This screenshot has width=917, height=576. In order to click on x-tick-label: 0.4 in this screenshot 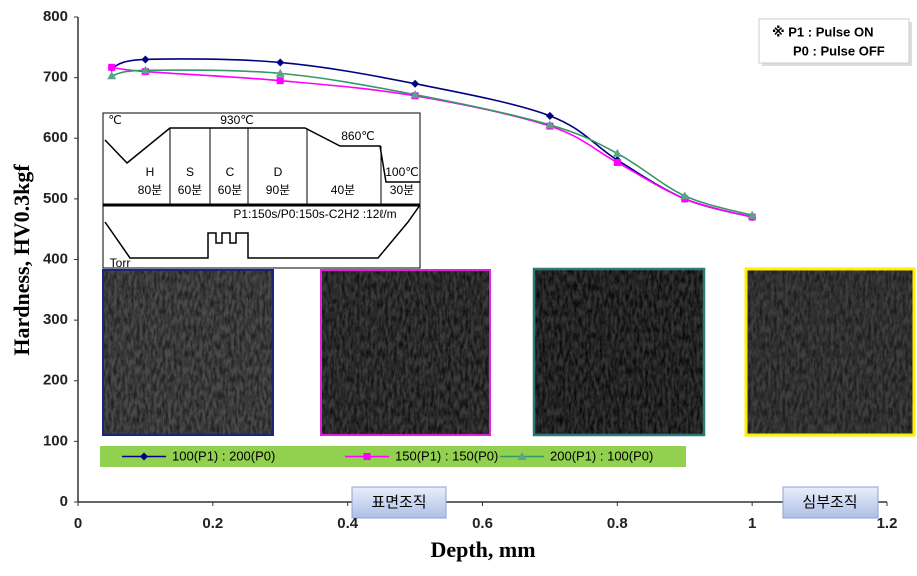, I will do `click(348, 523)`.